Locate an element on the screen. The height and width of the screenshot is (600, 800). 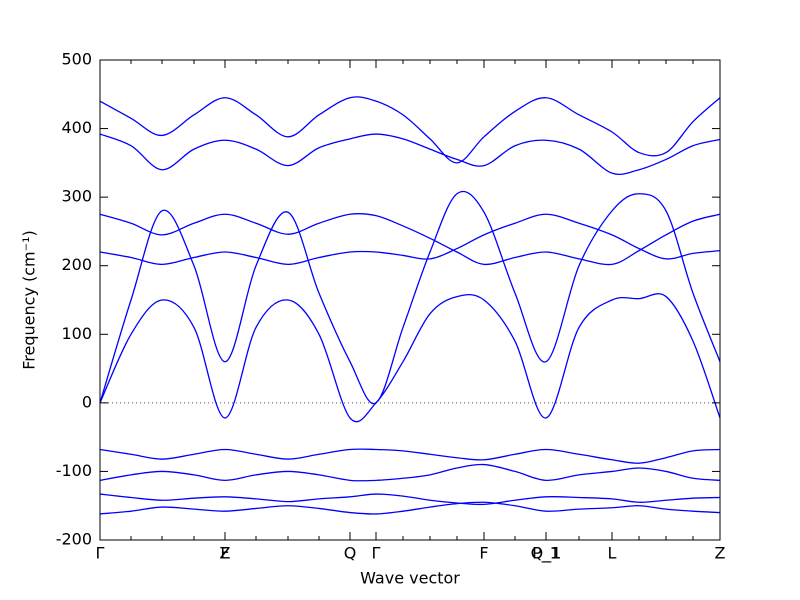
x-tick-label: Q is located at coordinates (350, 553).